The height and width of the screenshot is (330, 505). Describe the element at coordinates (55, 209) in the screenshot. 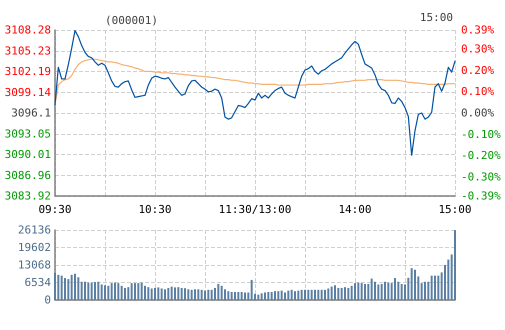

I see `x-tick-label: 09:30` at that location.